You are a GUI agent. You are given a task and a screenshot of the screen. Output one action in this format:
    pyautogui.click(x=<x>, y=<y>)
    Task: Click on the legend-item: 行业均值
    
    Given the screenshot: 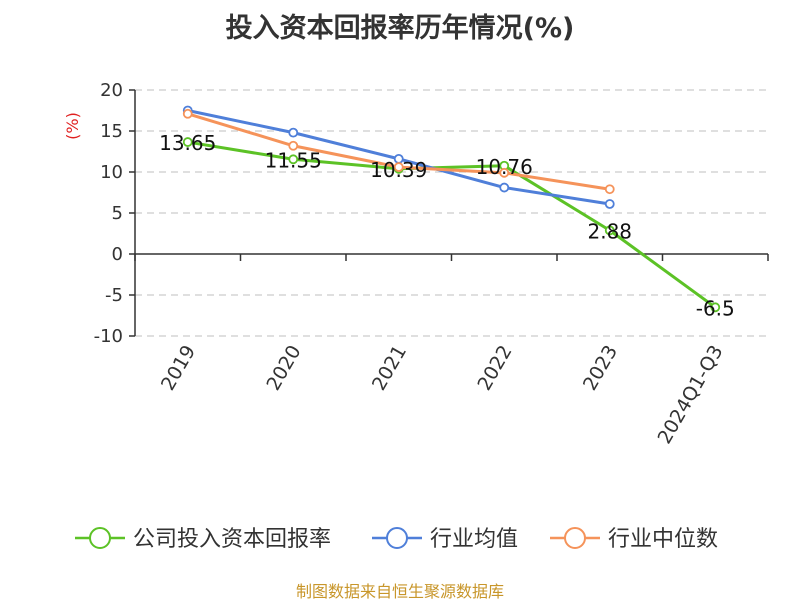 What is the action you would take?
    pyautogui.click(x=445, y=539)
    